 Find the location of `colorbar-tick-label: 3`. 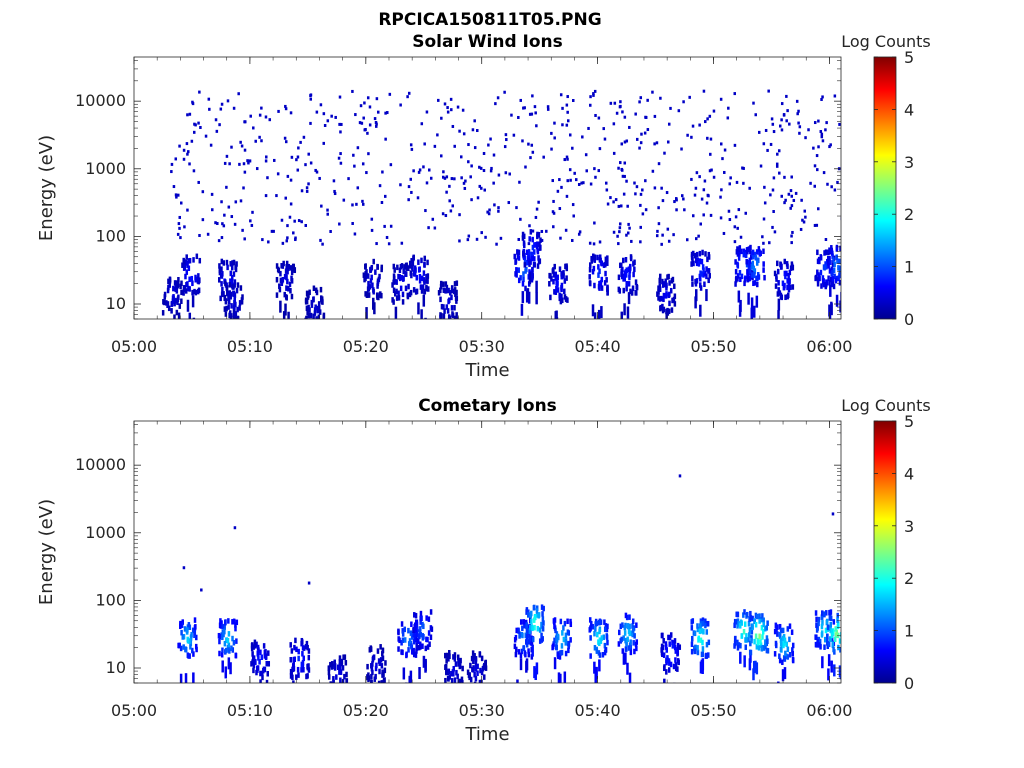

colorbar-tick-label: 3 is located at coordinates (909, 162).